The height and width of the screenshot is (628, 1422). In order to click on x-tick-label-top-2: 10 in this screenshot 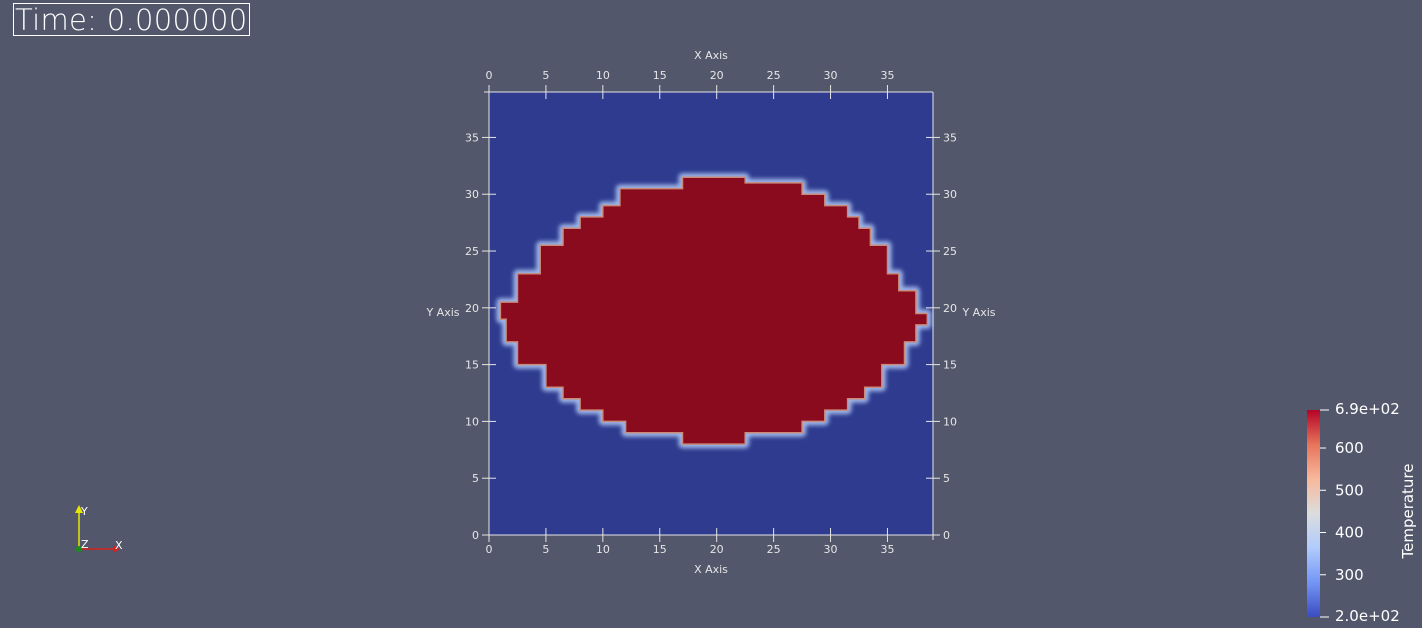, I will do `click(603, 75)`.